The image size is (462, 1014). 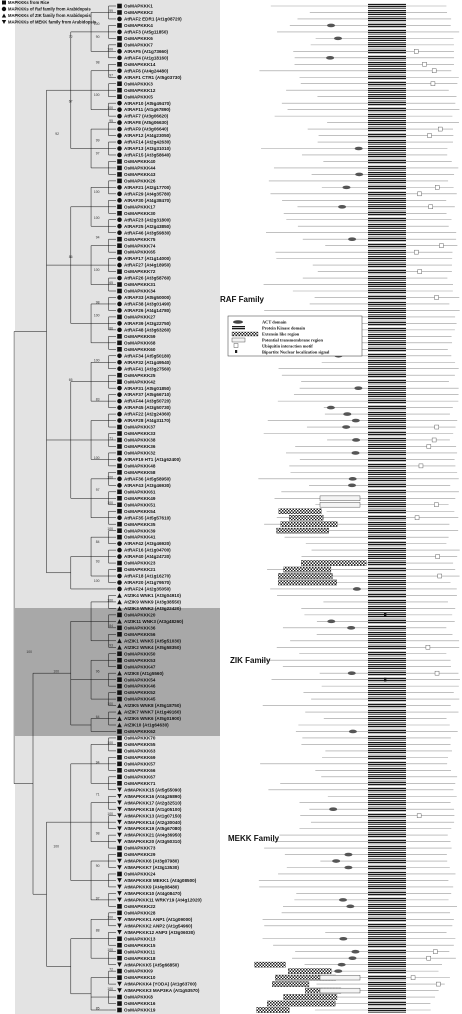 I want to click on leaf-label: OsMAPKKK56, so click(x=140, y=634).